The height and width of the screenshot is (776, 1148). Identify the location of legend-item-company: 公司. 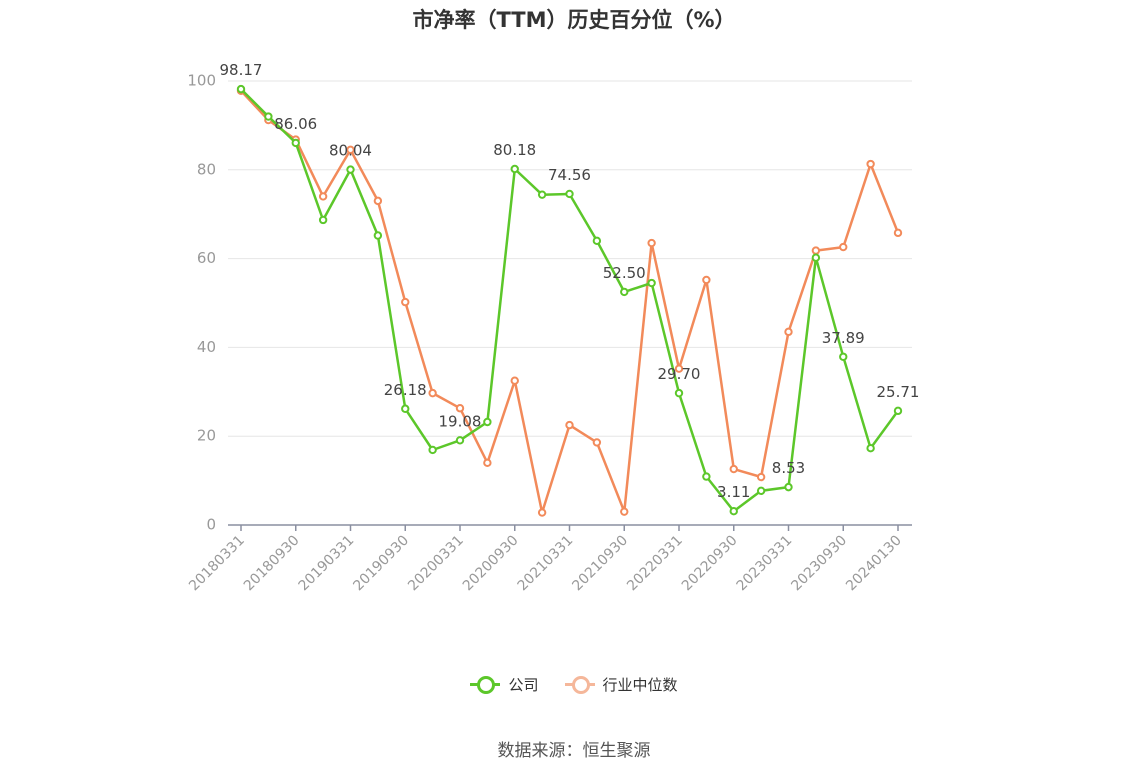
(504, 684).